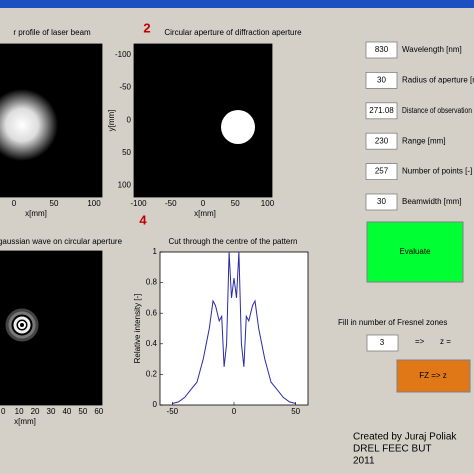 The width and height of the screenshot is (474, 474). Describe the element at coordinates (125, 87) in the screenshot. I see `y-tick-label: -50` at that location.